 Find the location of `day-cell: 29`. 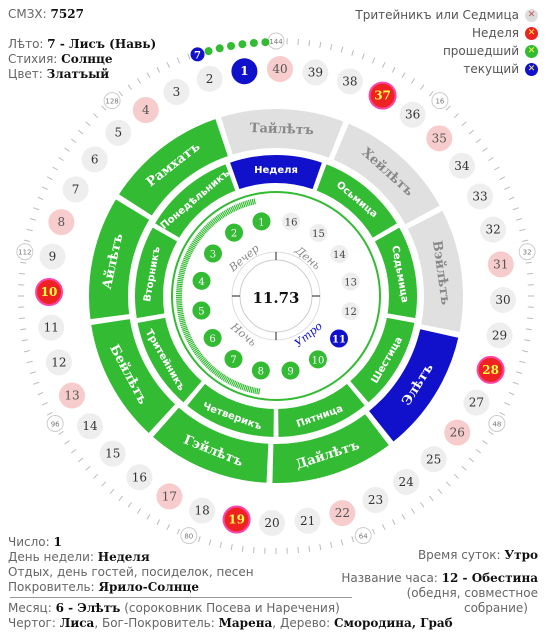

day-cell: 29 is located at coordinates (499, 335).